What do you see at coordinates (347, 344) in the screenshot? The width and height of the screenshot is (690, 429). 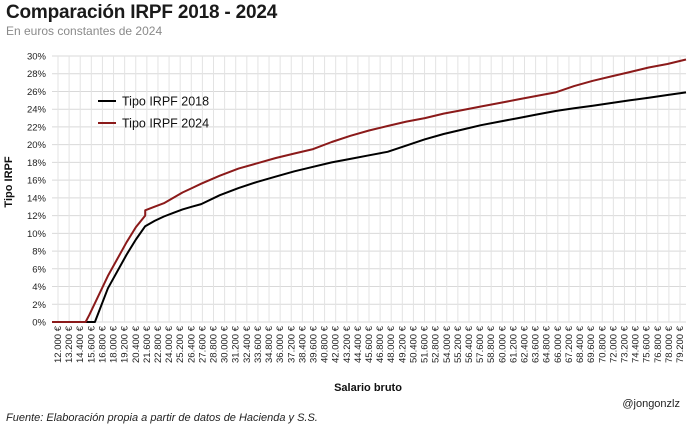 I see `x-tick-label: 43.200 €` at bounding box center [347, 344].